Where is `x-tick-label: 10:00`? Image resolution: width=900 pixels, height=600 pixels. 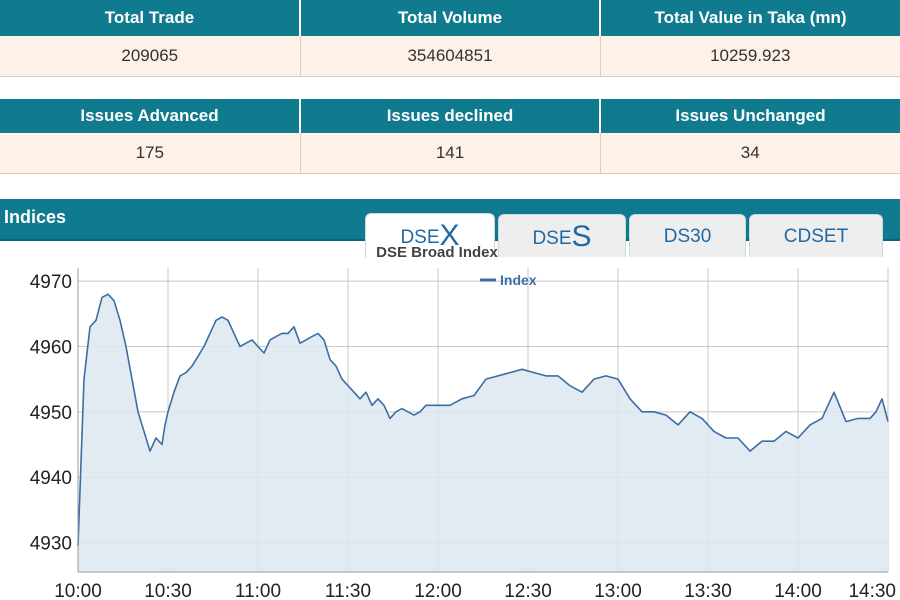
x-tick-label: 10:00 is located at coordinates (78, 590).